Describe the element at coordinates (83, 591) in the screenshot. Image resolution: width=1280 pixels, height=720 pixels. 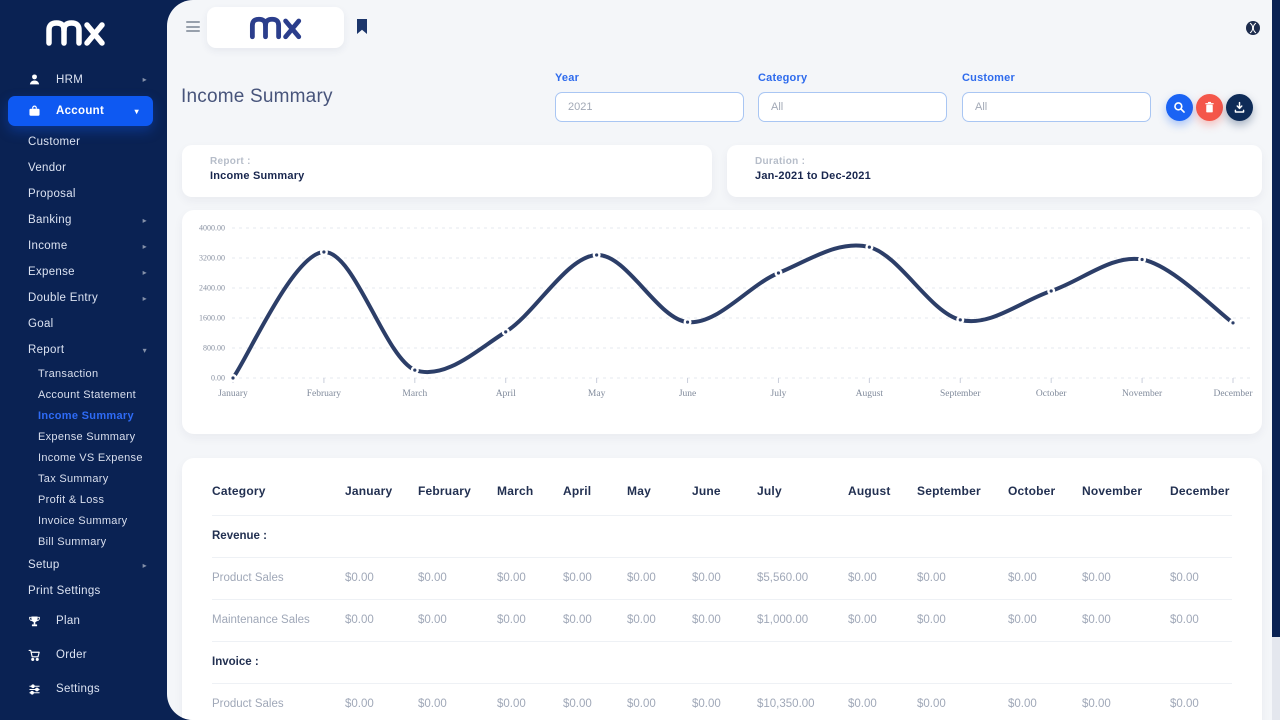
I see `sidebar-item-print-settings: Print Settings` at that location.